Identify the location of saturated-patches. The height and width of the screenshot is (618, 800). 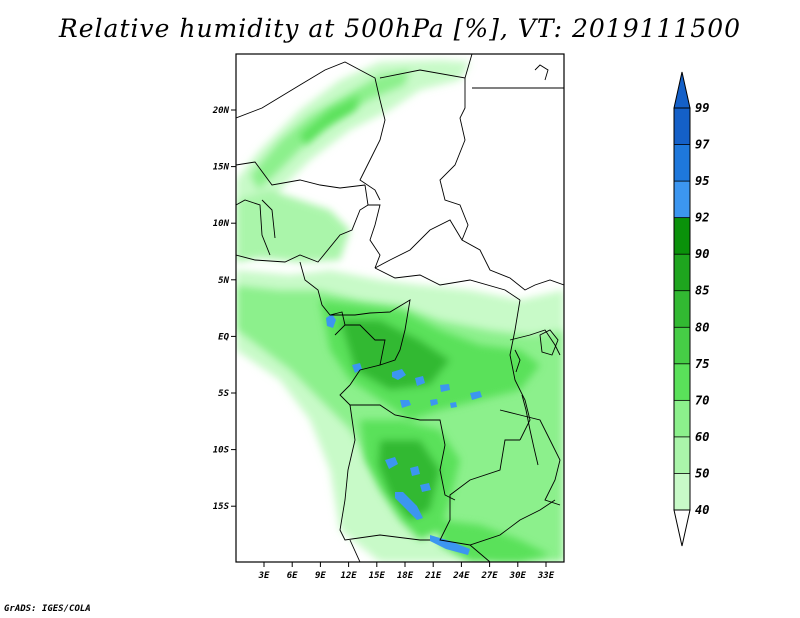
(404, 434).